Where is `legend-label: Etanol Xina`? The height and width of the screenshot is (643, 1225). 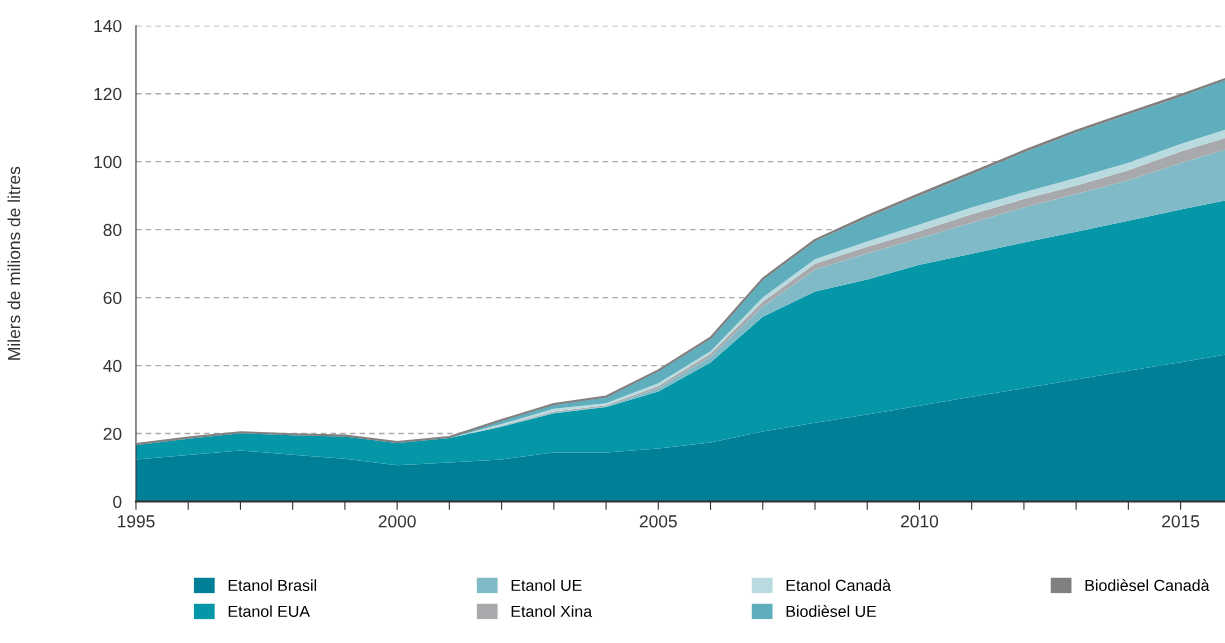 legend-label: Etanol Xina is located at coordinates (552, 611).